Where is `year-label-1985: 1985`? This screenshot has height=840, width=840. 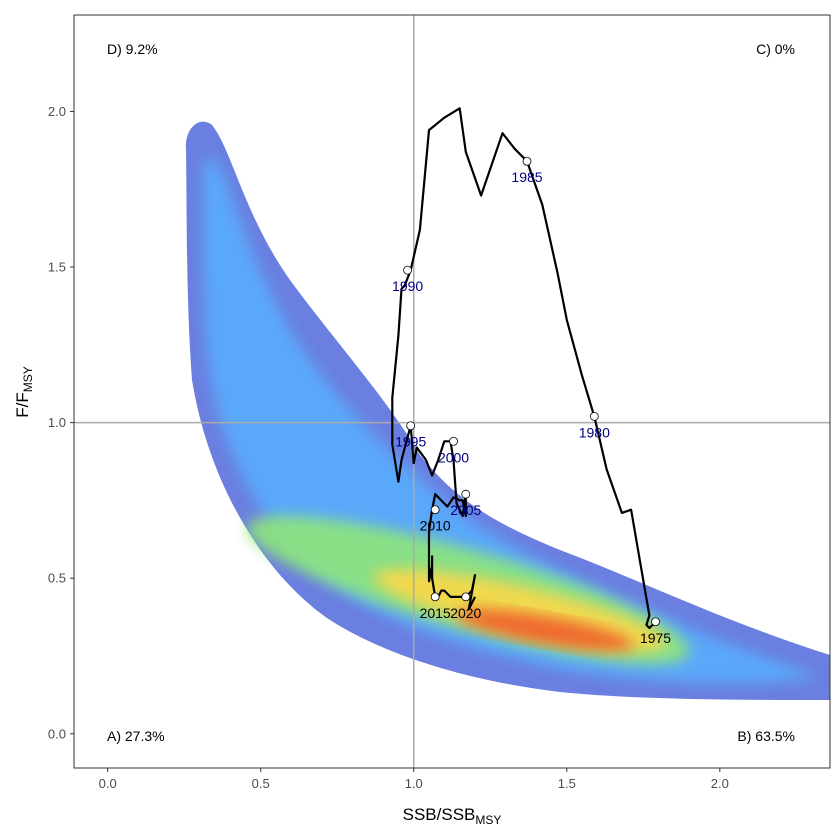 year-label-1985: 1985 is located at coordinates (526, 177).